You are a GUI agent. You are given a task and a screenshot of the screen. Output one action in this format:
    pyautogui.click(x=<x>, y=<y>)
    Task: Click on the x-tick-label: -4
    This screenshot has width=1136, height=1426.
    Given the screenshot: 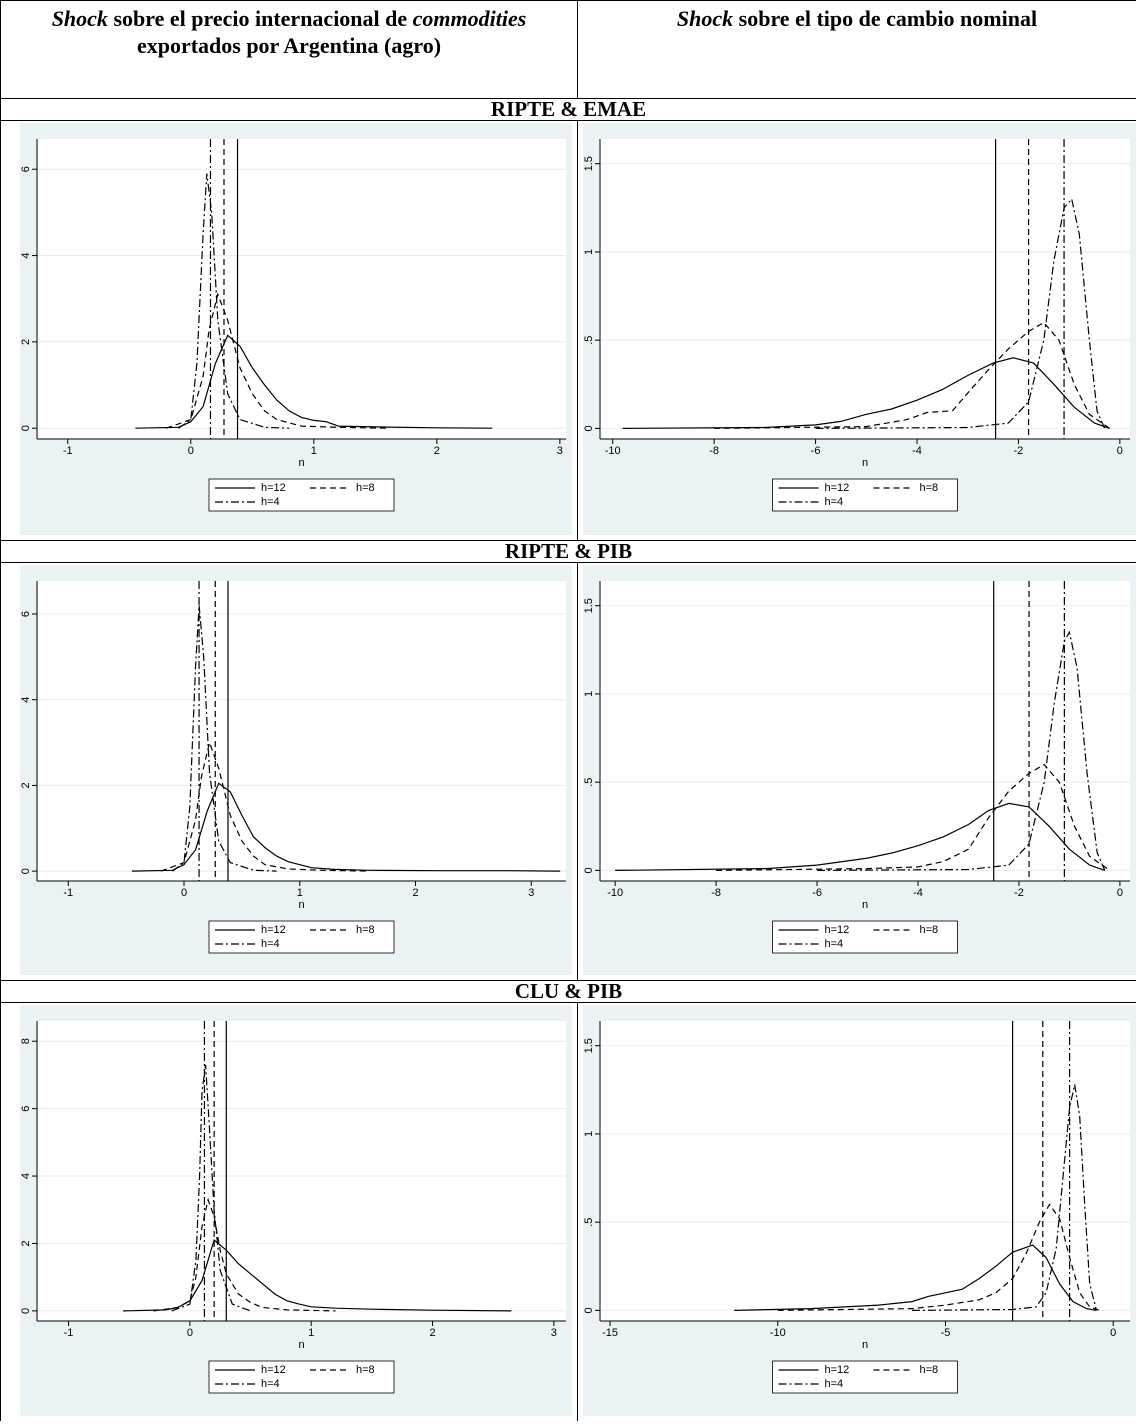 What is the action you would take?
    pyautogui.click(x=917, y=451)
    